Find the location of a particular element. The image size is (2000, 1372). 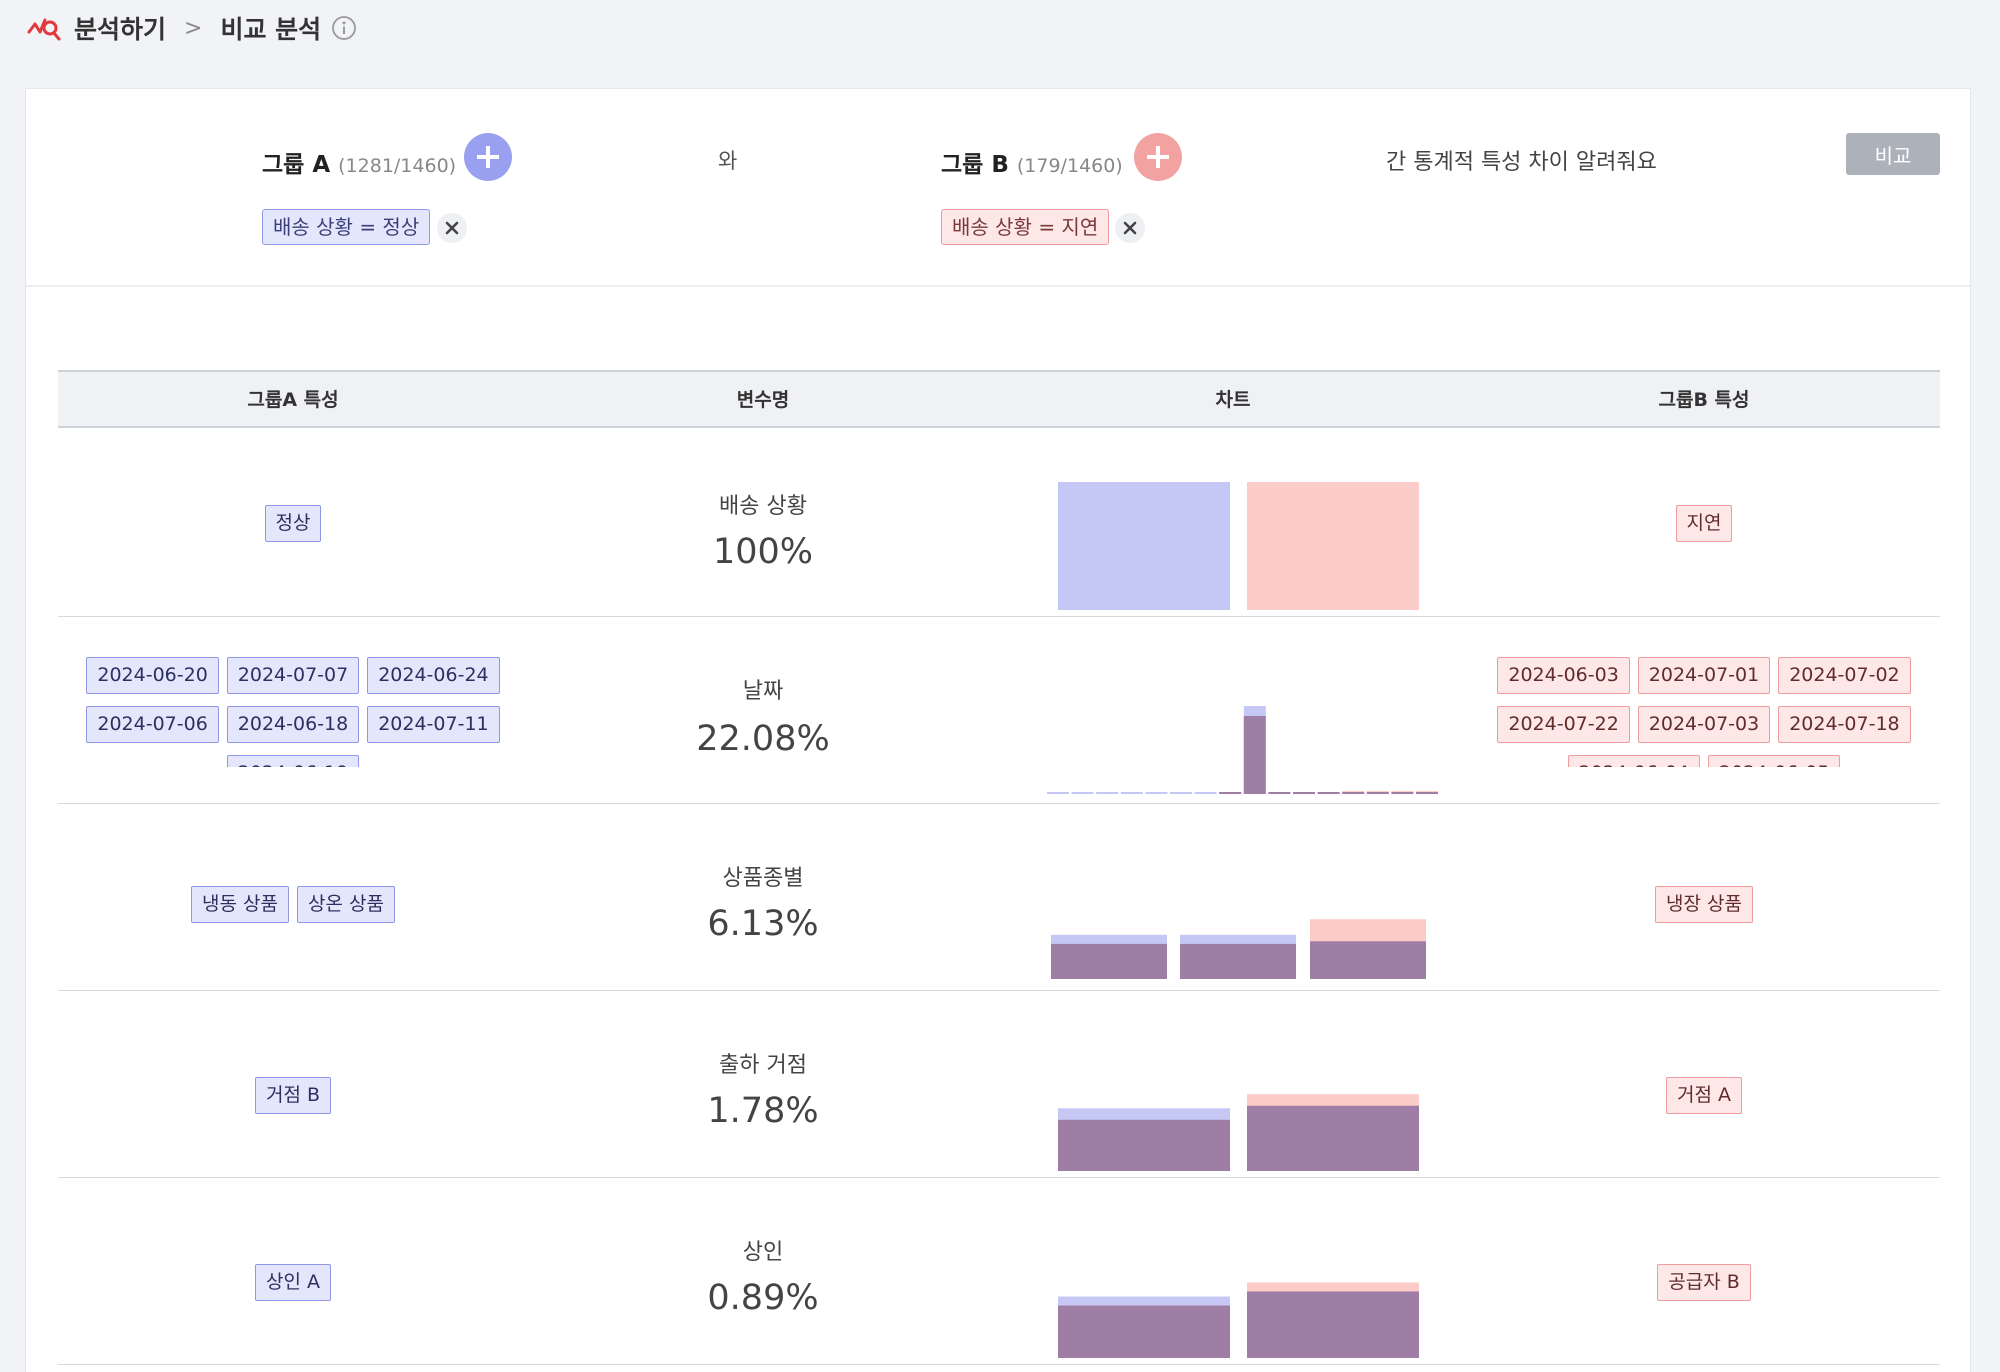

group-a-traits-cell: 정상 is located at coordinates (293, 523).